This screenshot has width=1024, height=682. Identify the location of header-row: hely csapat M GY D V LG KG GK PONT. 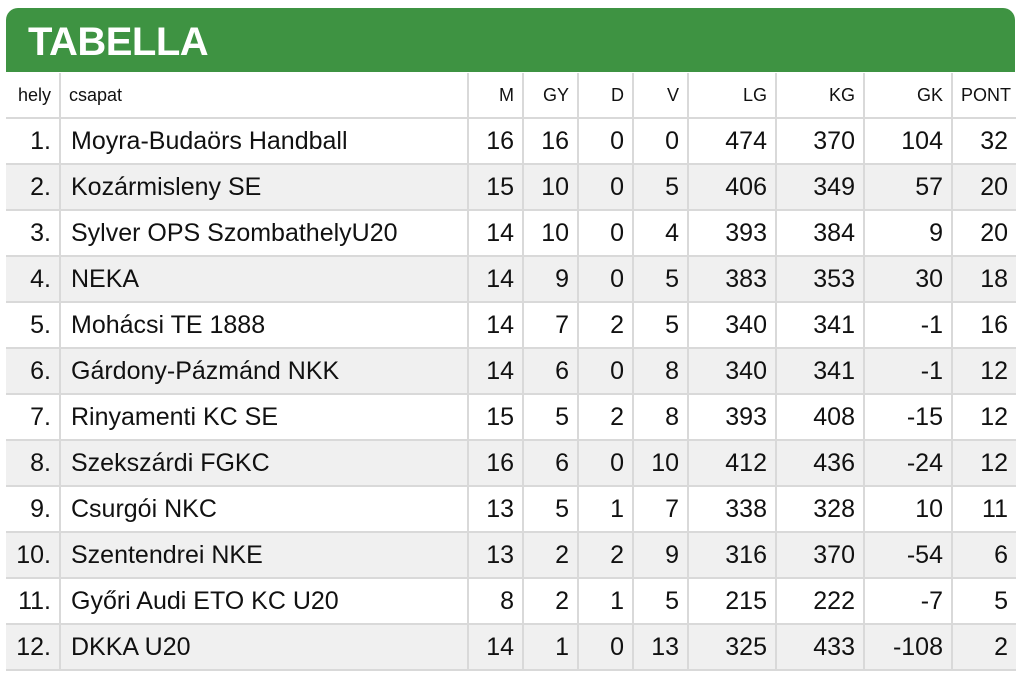
(511, 96).